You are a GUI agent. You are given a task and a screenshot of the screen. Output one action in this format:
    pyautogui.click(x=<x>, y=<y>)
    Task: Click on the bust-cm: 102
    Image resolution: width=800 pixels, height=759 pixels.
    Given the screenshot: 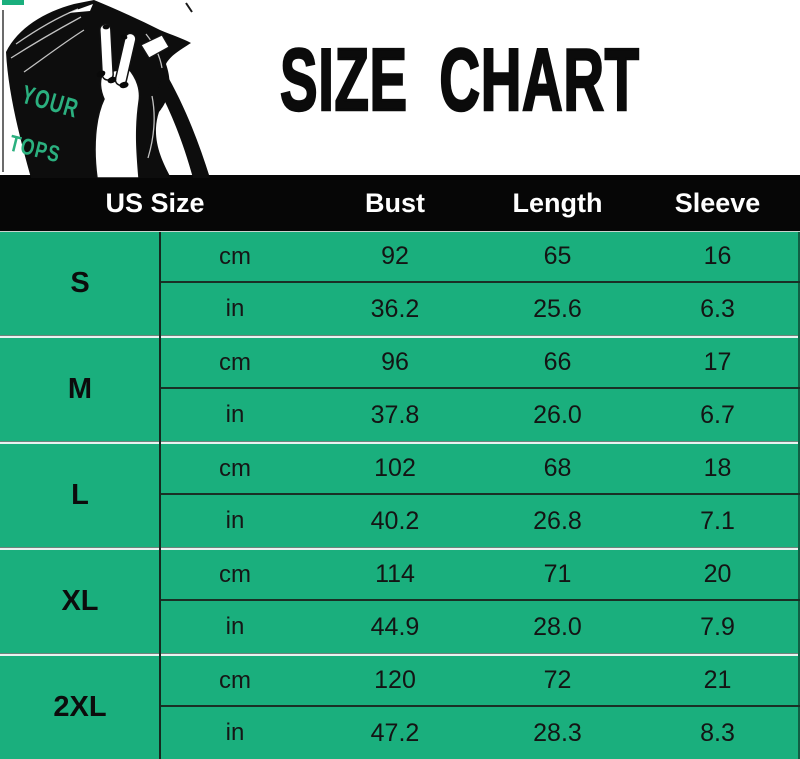 What is the action you would take?
    pyautogui.click(x=395, y=469)
    